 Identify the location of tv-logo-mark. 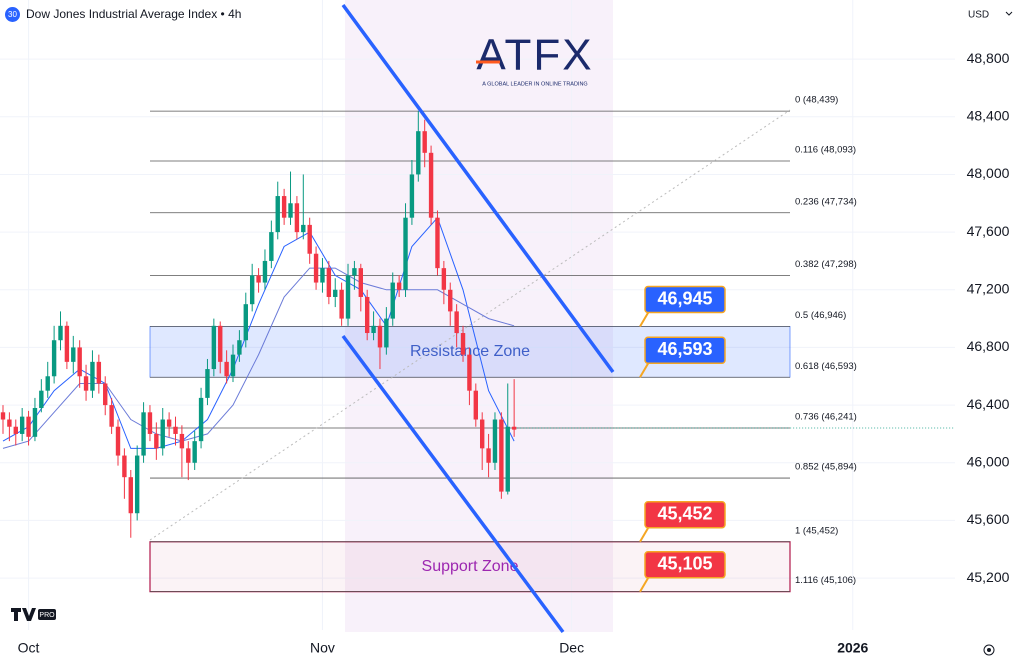
(23, 614).